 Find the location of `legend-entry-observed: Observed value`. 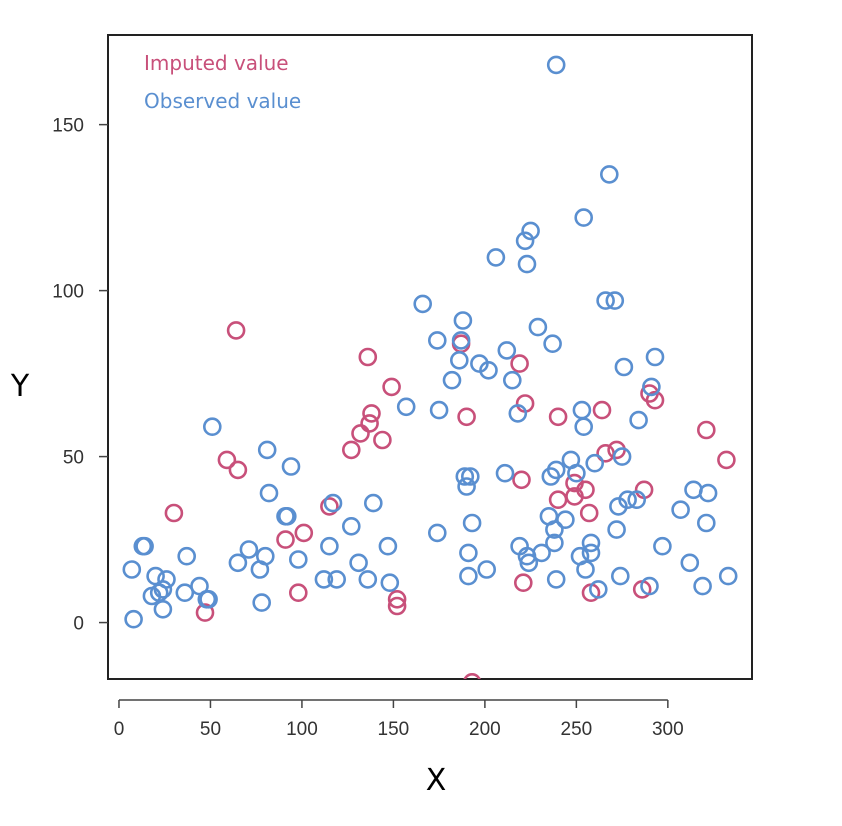

legend-entry-observed: Observed value is located at coordinates (222, 101).